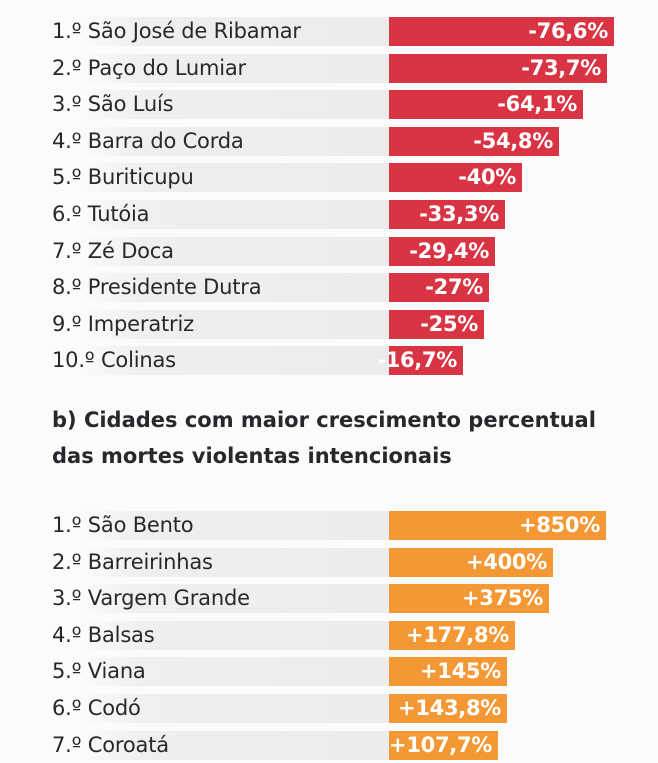 Image resolution: width=658 pixels, height=763 pixels. Describe the element at coordinates (498, 68) in the screenshot. I see `bar: -73,7%` at that location.